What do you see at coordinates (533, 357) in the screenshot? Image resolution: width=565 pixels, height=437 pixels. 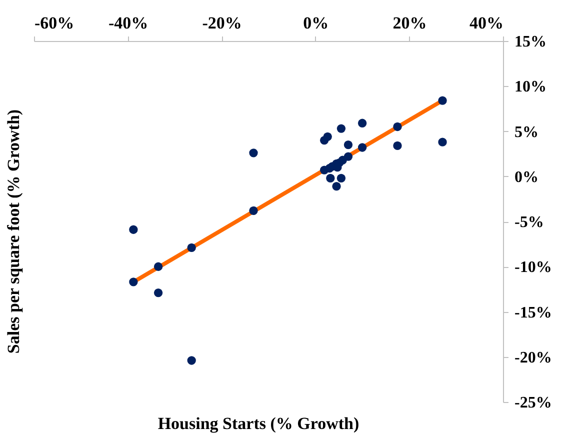 I see `y-tick-label: -20%` at bounding box center [533, 357].